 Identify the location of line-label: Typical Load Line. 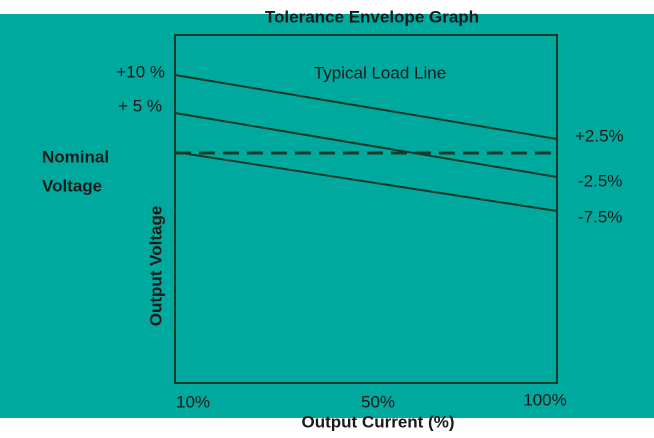
(380, 72).